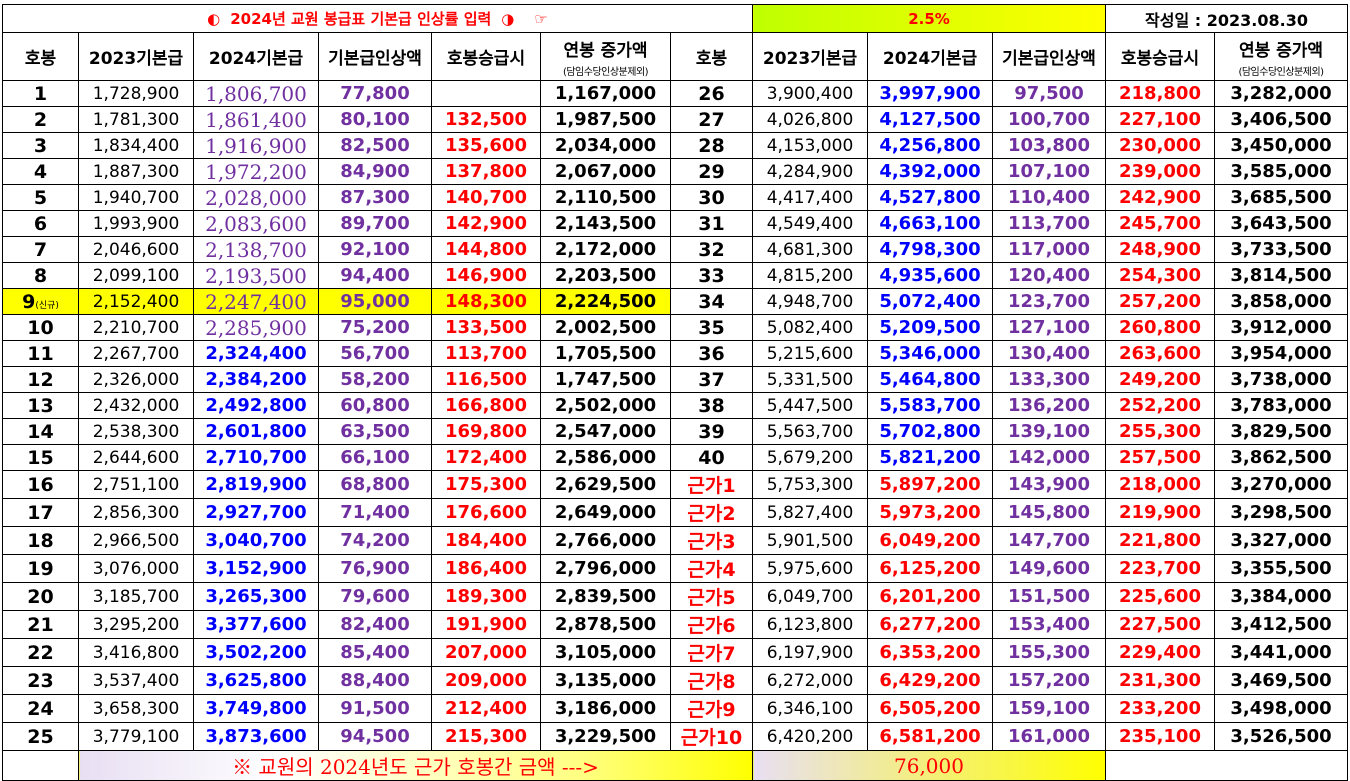 This screenshot has width=1350, height=781. Describe the element at coordinates (605, 624) in the screenshot. I see `cell-annual: 2,878,500` at that location.